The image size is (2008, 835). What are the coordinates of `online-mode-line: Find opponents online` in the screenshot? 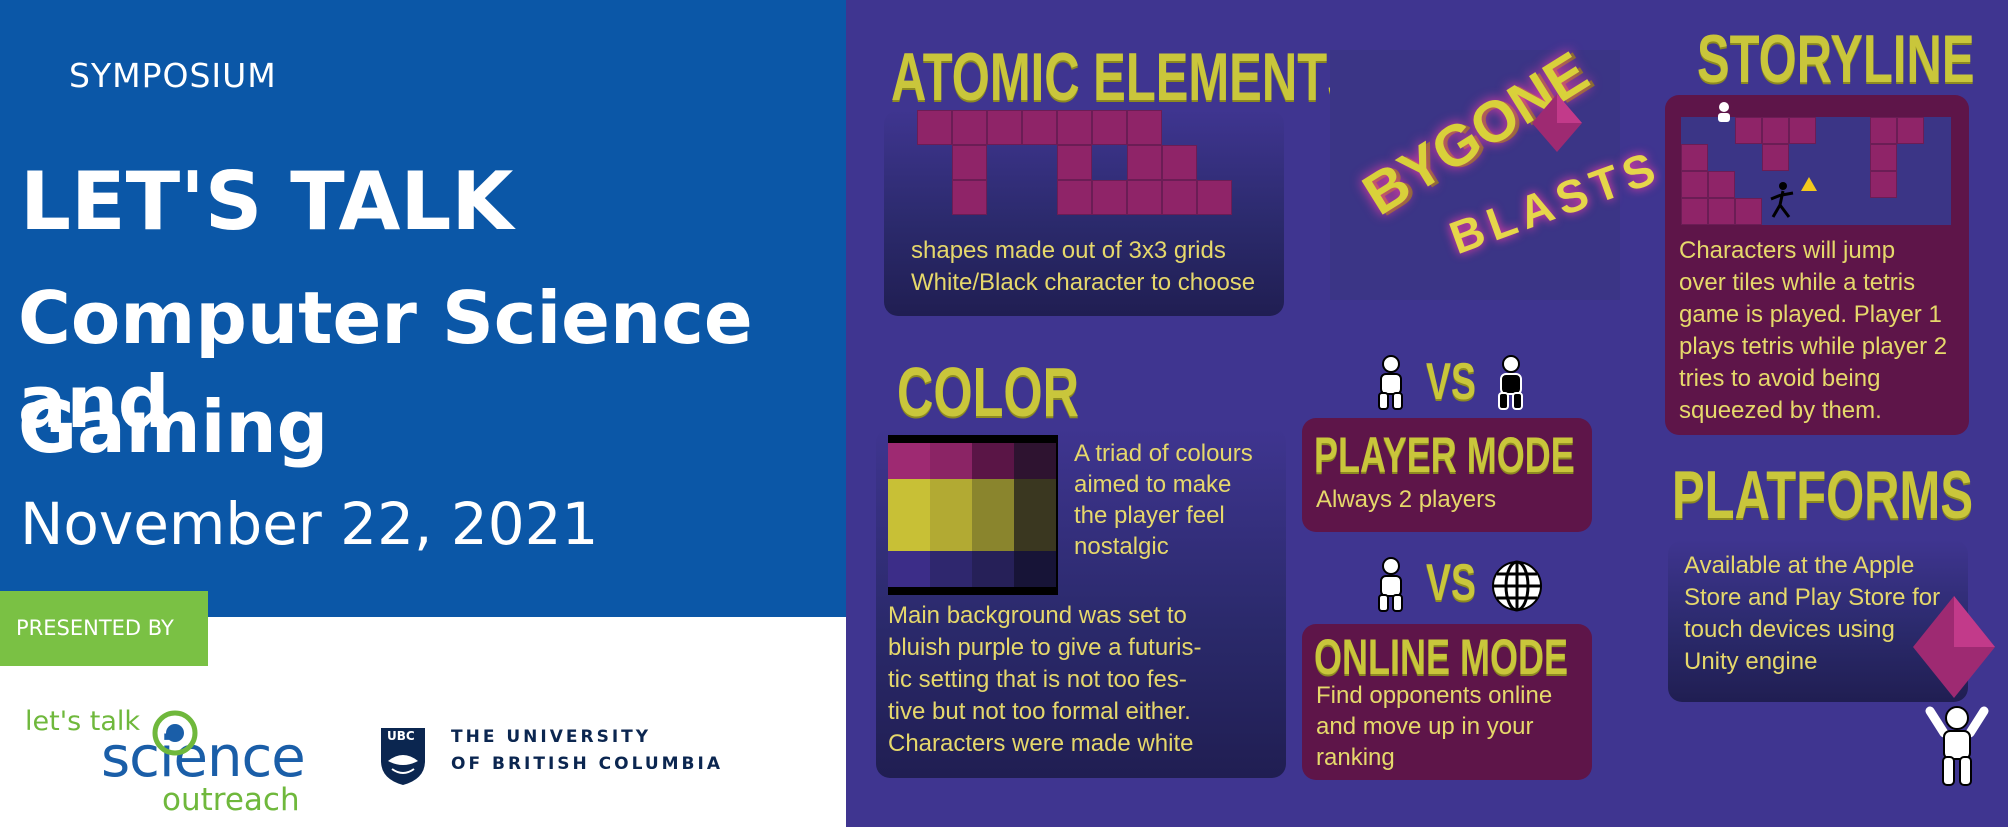 It's located at (1434, 695).